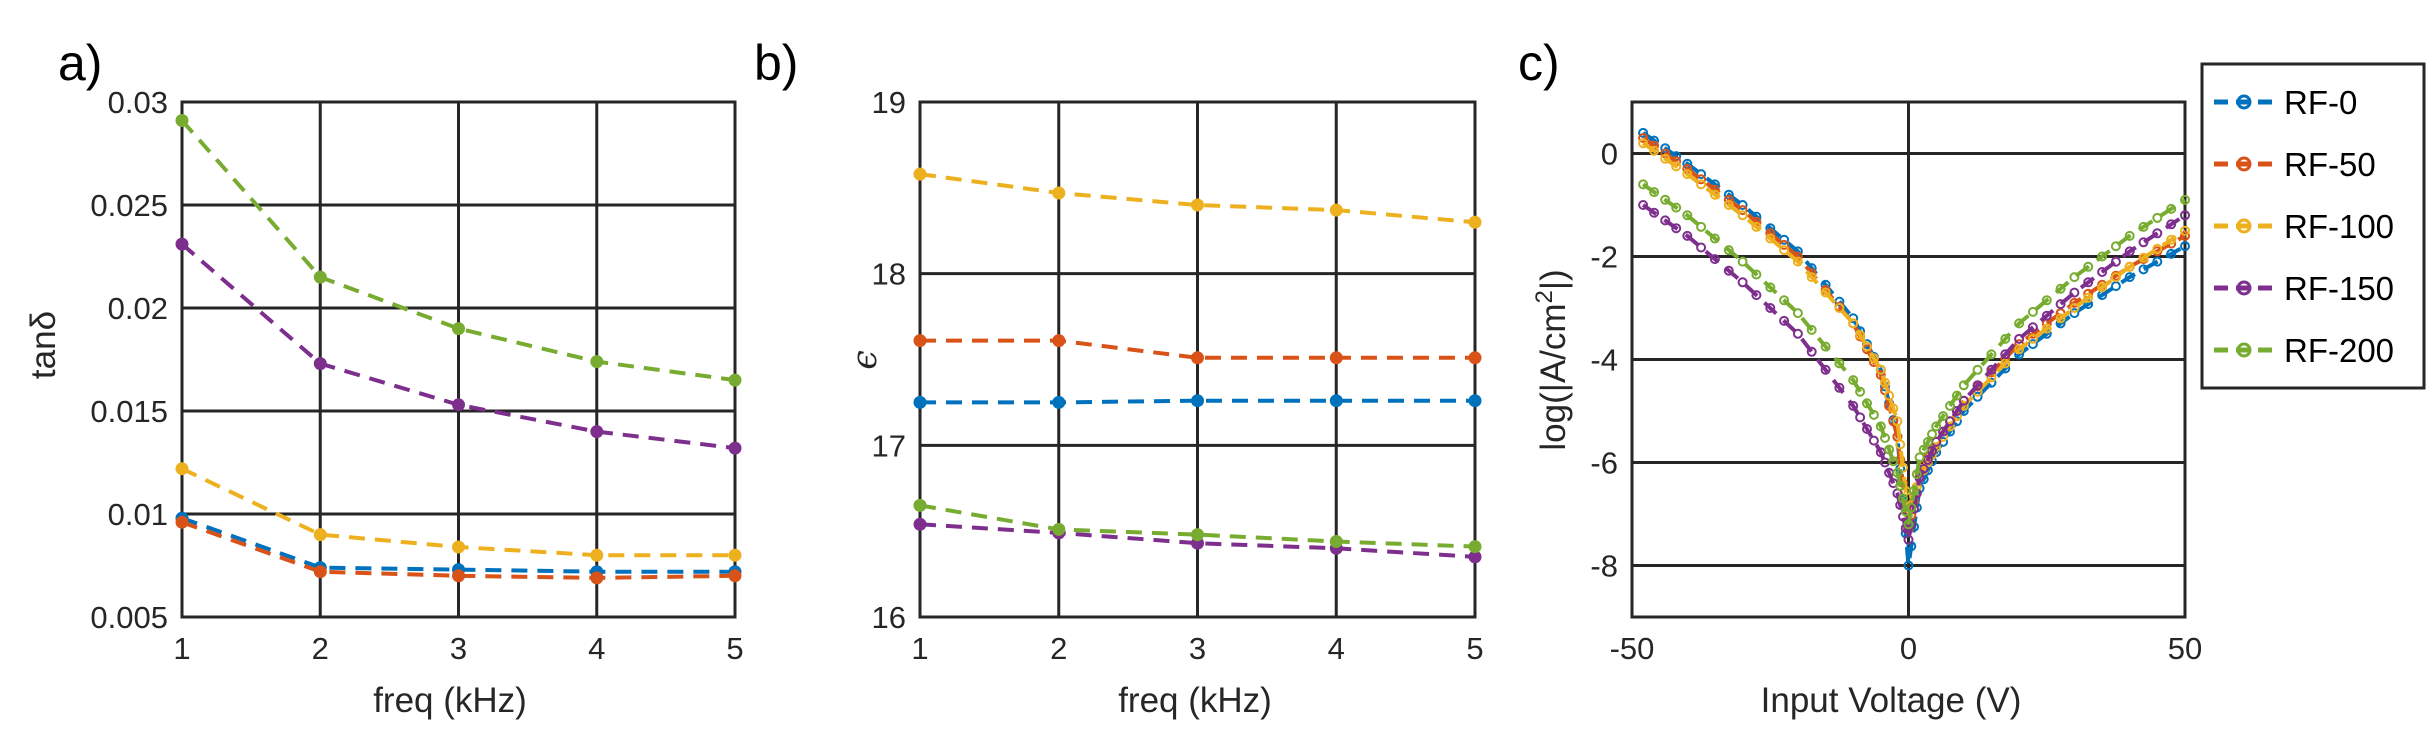  I want to click on y-tick-label-c-3: -2, so click(1604, 257).